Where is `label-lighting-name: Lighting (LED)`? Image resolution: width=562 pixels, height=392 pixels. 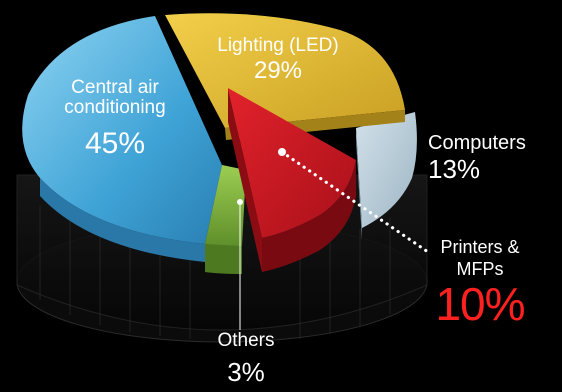 label-lighting-name: Lighting (LED) is located at coordinates (278, 45).